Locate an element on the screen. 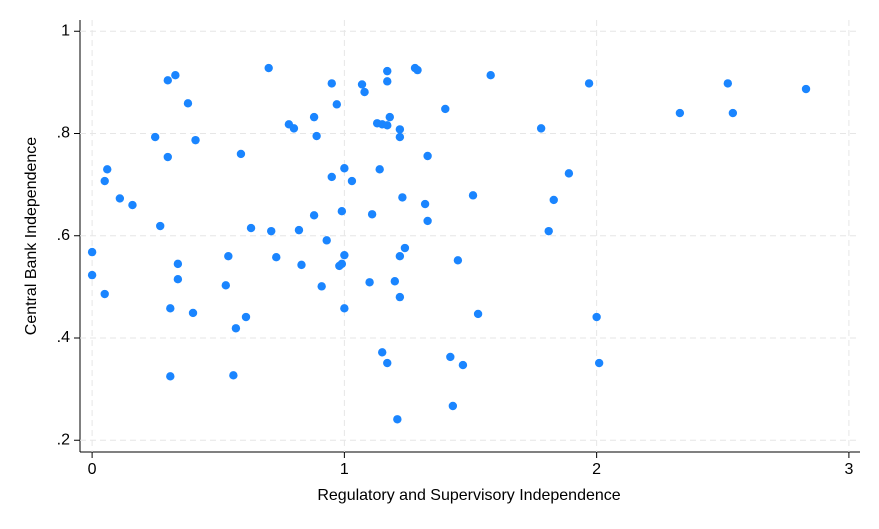 Image resolution: width=879 pixels, height=529 pixels. y-tick-label: .8 is located at coordinates (63, 133).